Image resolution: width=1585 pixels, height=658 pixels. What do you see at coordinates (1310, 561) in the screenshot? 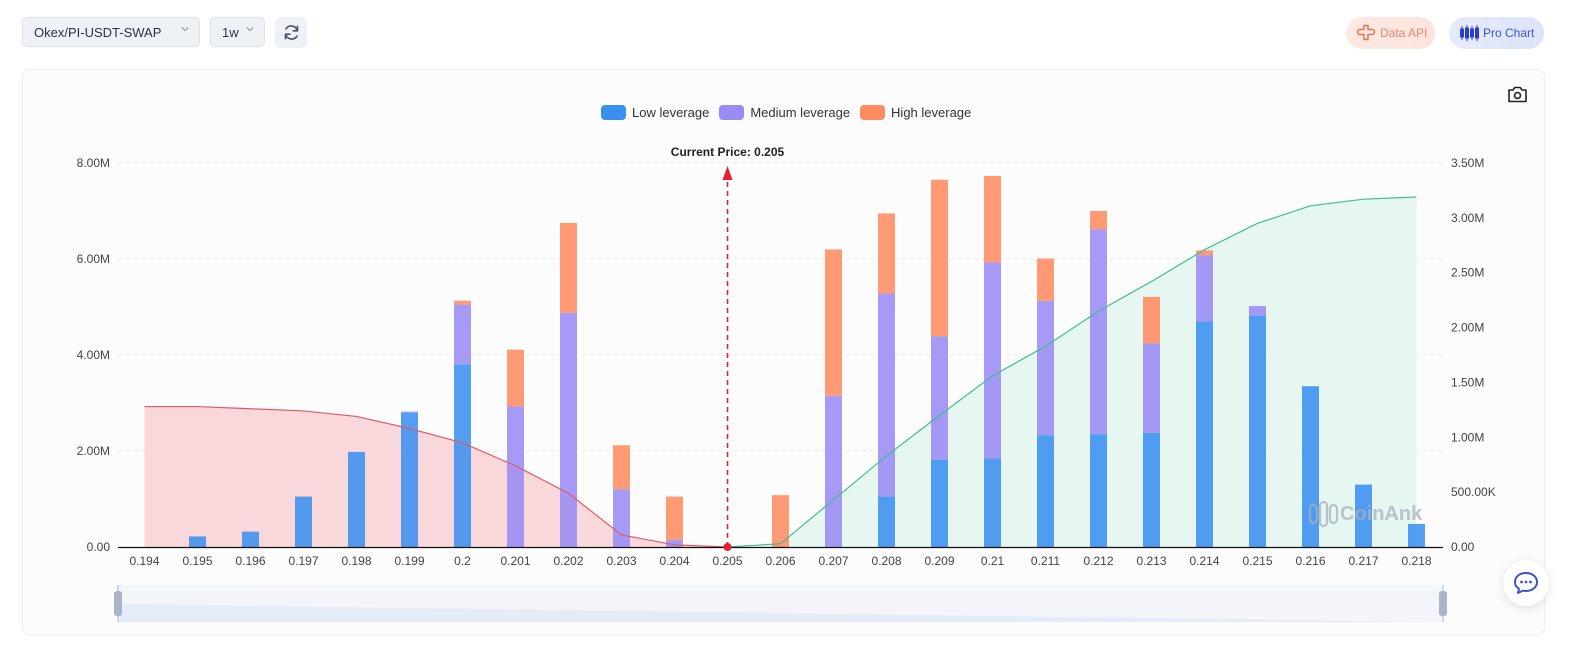
I see `x-tick-label: 0.216` at bounding box center [1310, 561].